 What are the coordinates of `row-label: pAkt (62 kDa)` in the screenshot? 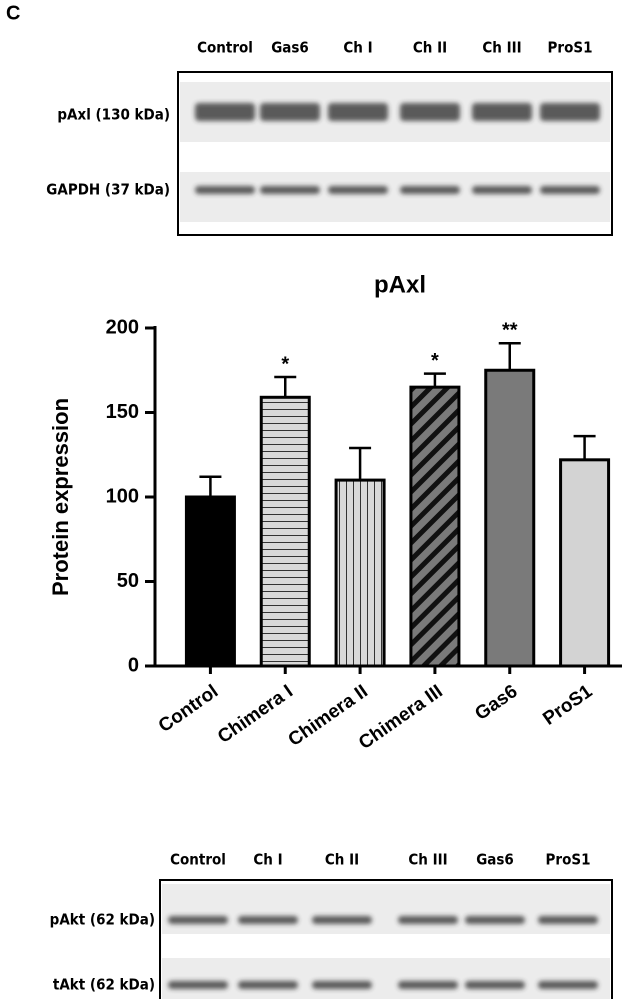 It's located at (102, 920).